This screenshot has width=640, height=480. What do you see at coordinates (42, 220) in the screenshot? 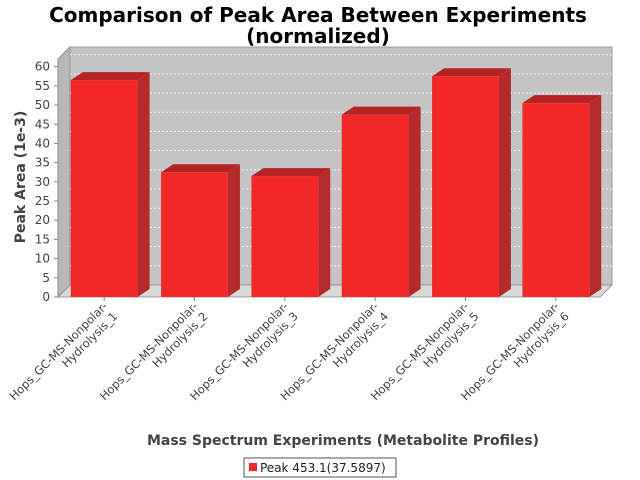
I see `y-tick-label: 20` at bounding box center [42, 220].